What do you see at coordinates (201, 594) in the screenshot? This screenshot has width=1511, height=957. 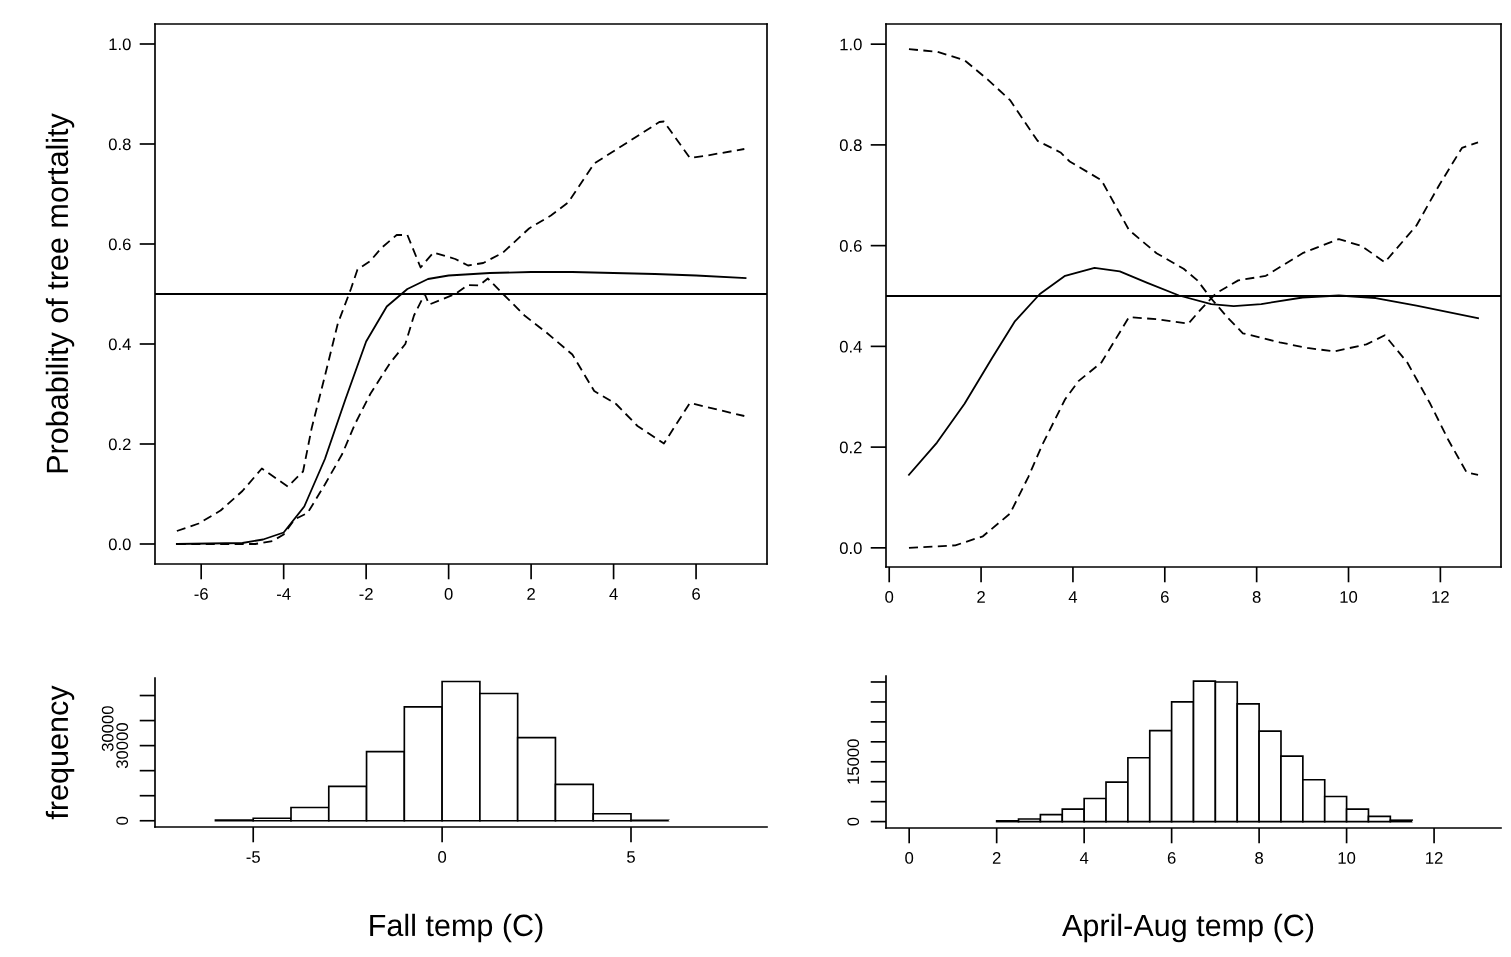 I see `x-tick-label: -6` at bounding box center [201, 594].